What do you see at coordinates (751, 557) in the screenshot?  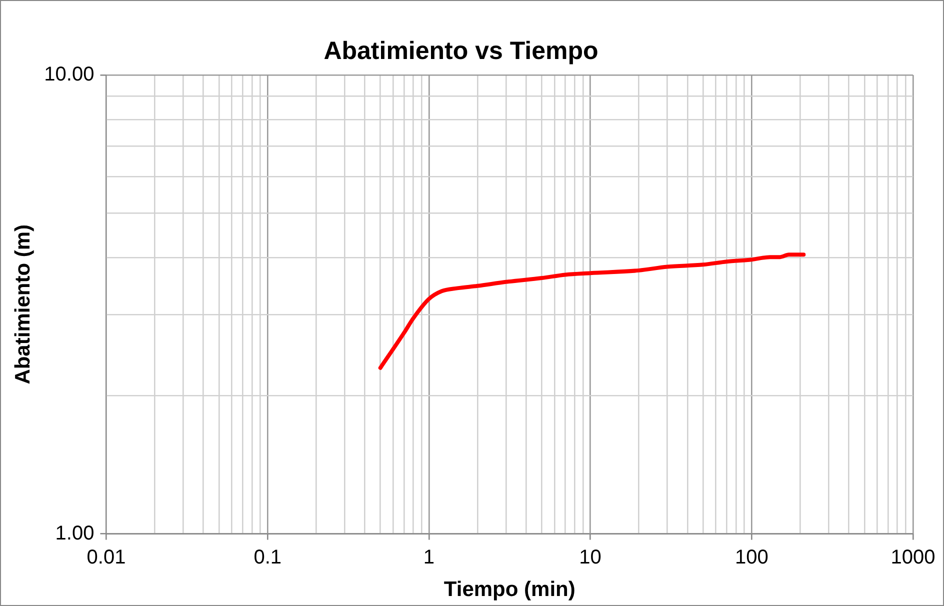 I see `x-tick-label: 100` at bounding box center [751, 557].